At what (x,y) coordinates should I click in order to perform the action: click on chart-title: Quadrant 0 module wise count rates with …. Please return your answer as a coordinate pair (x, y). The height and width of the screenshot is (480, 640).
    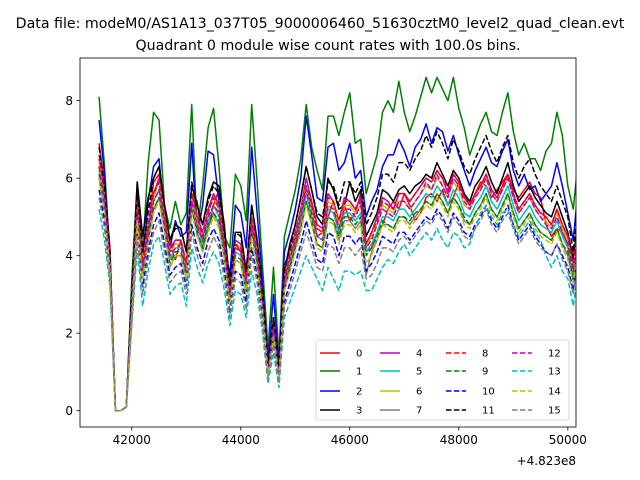
    Looking at the image, I should click on (327, 46).